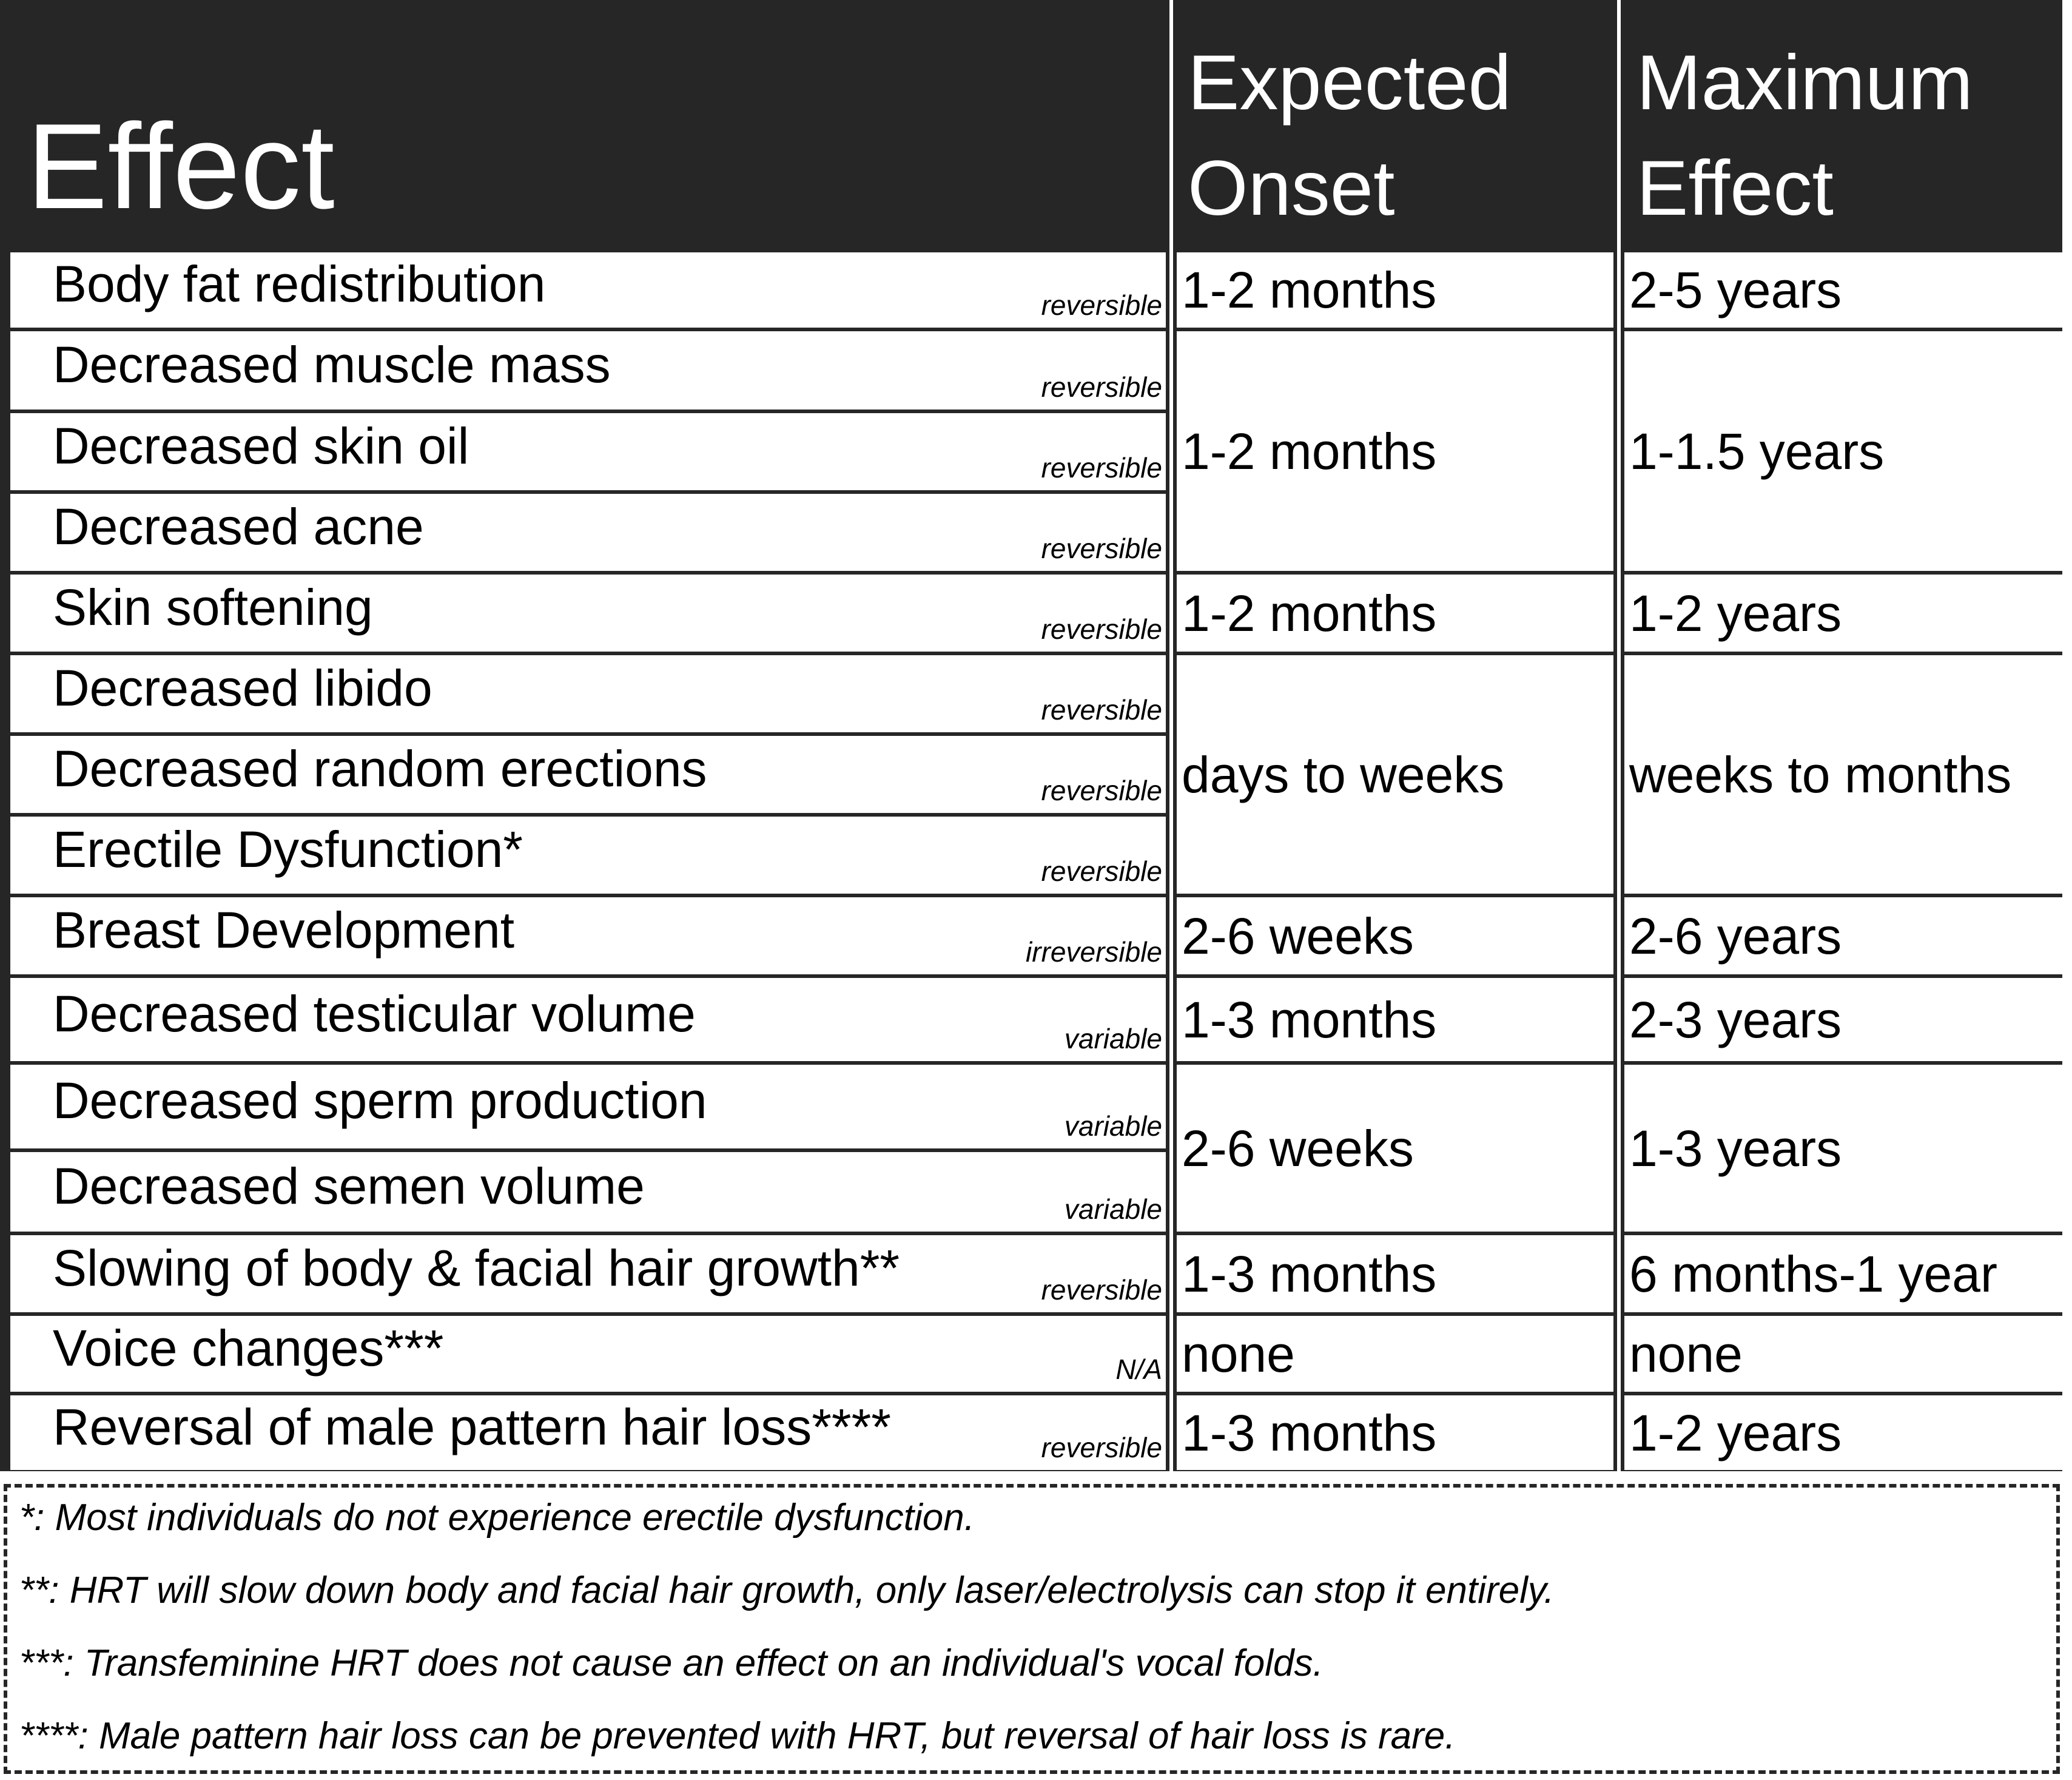 Image resolution: width=2072 pixels, height=1780 pixels. I want to click on effect-name: Decreased muscle mass, so click(332, 364).